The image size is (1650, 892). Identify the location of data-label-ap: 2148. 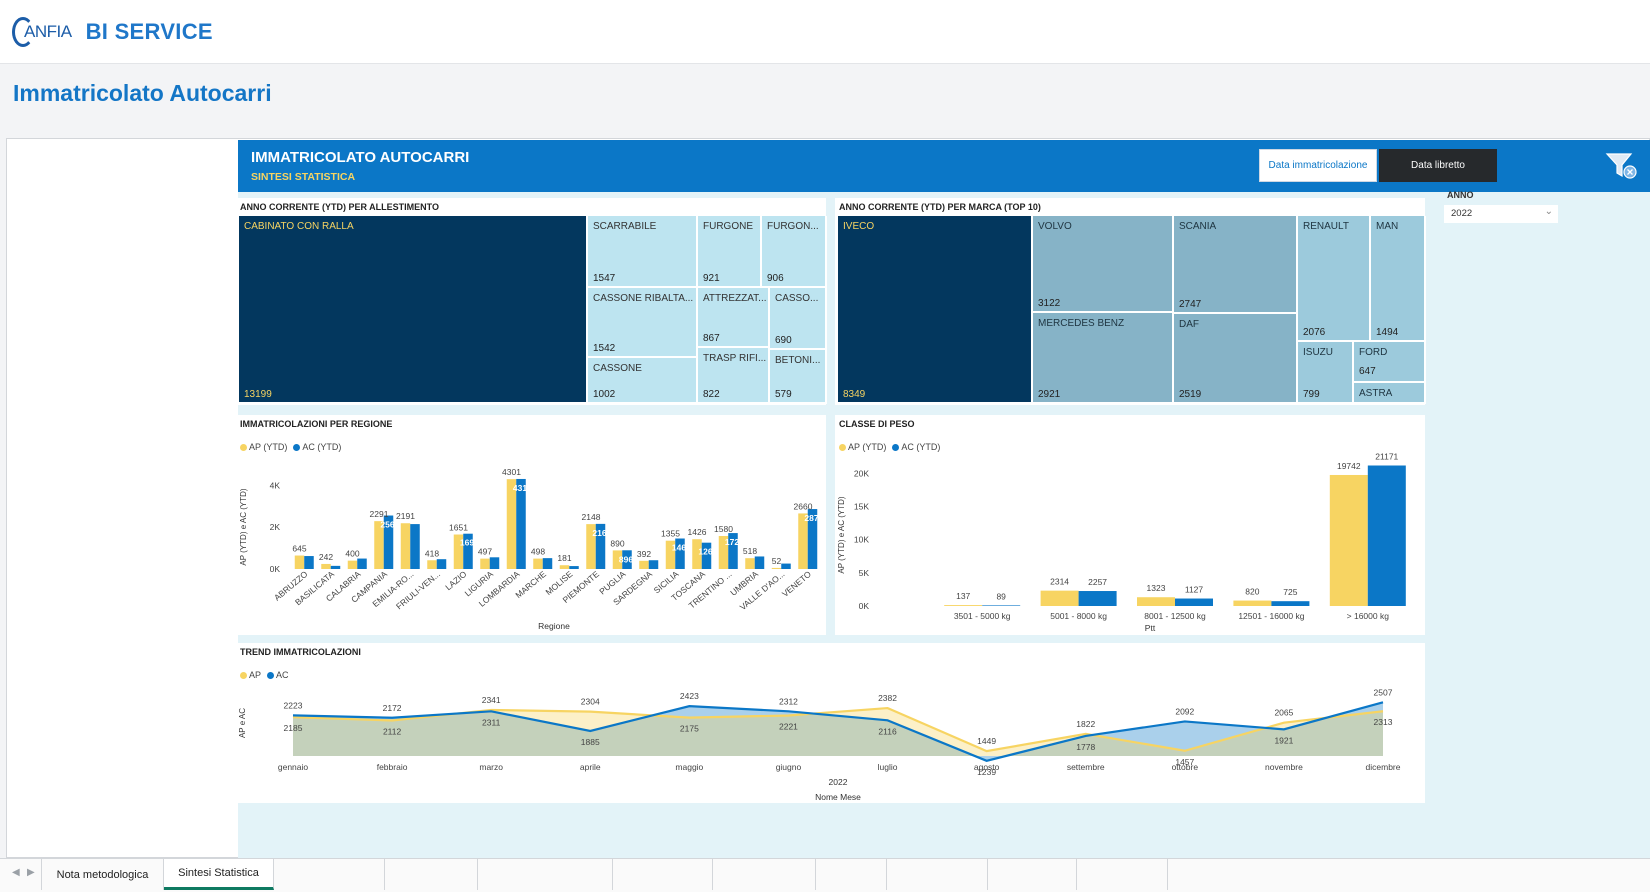
(591, 517).